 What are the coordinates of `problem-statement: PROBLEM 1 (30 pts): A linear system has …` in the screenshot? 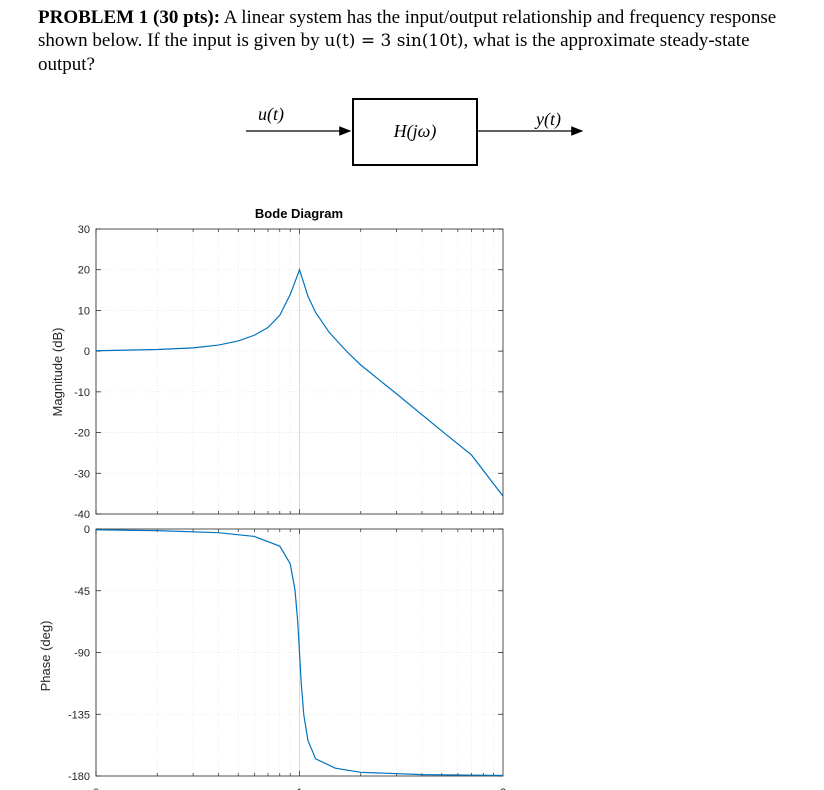 It's located at (424, 41).